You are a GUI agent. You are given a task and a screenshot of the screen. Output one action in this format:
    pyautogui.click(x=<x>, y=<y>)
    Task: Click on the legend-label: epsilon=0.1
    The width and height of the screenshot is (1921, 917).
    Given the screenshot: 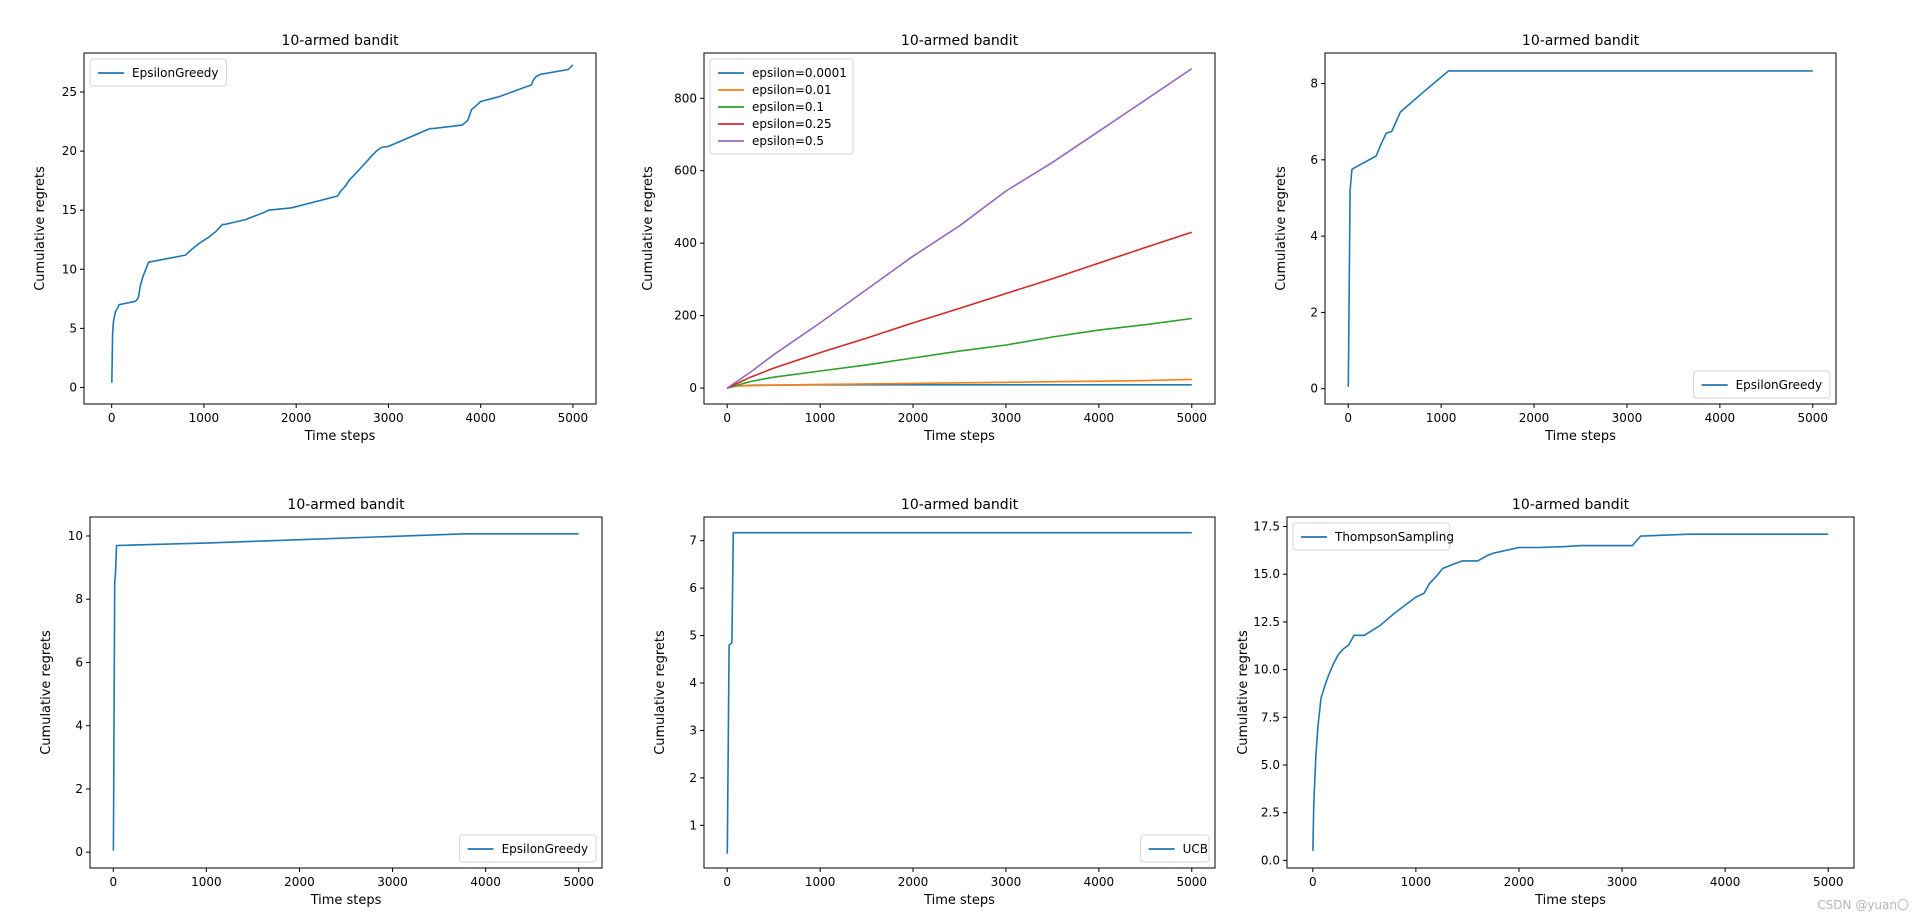 What is the action you would take?
    pyautogui.click(x=788, y=107)
    